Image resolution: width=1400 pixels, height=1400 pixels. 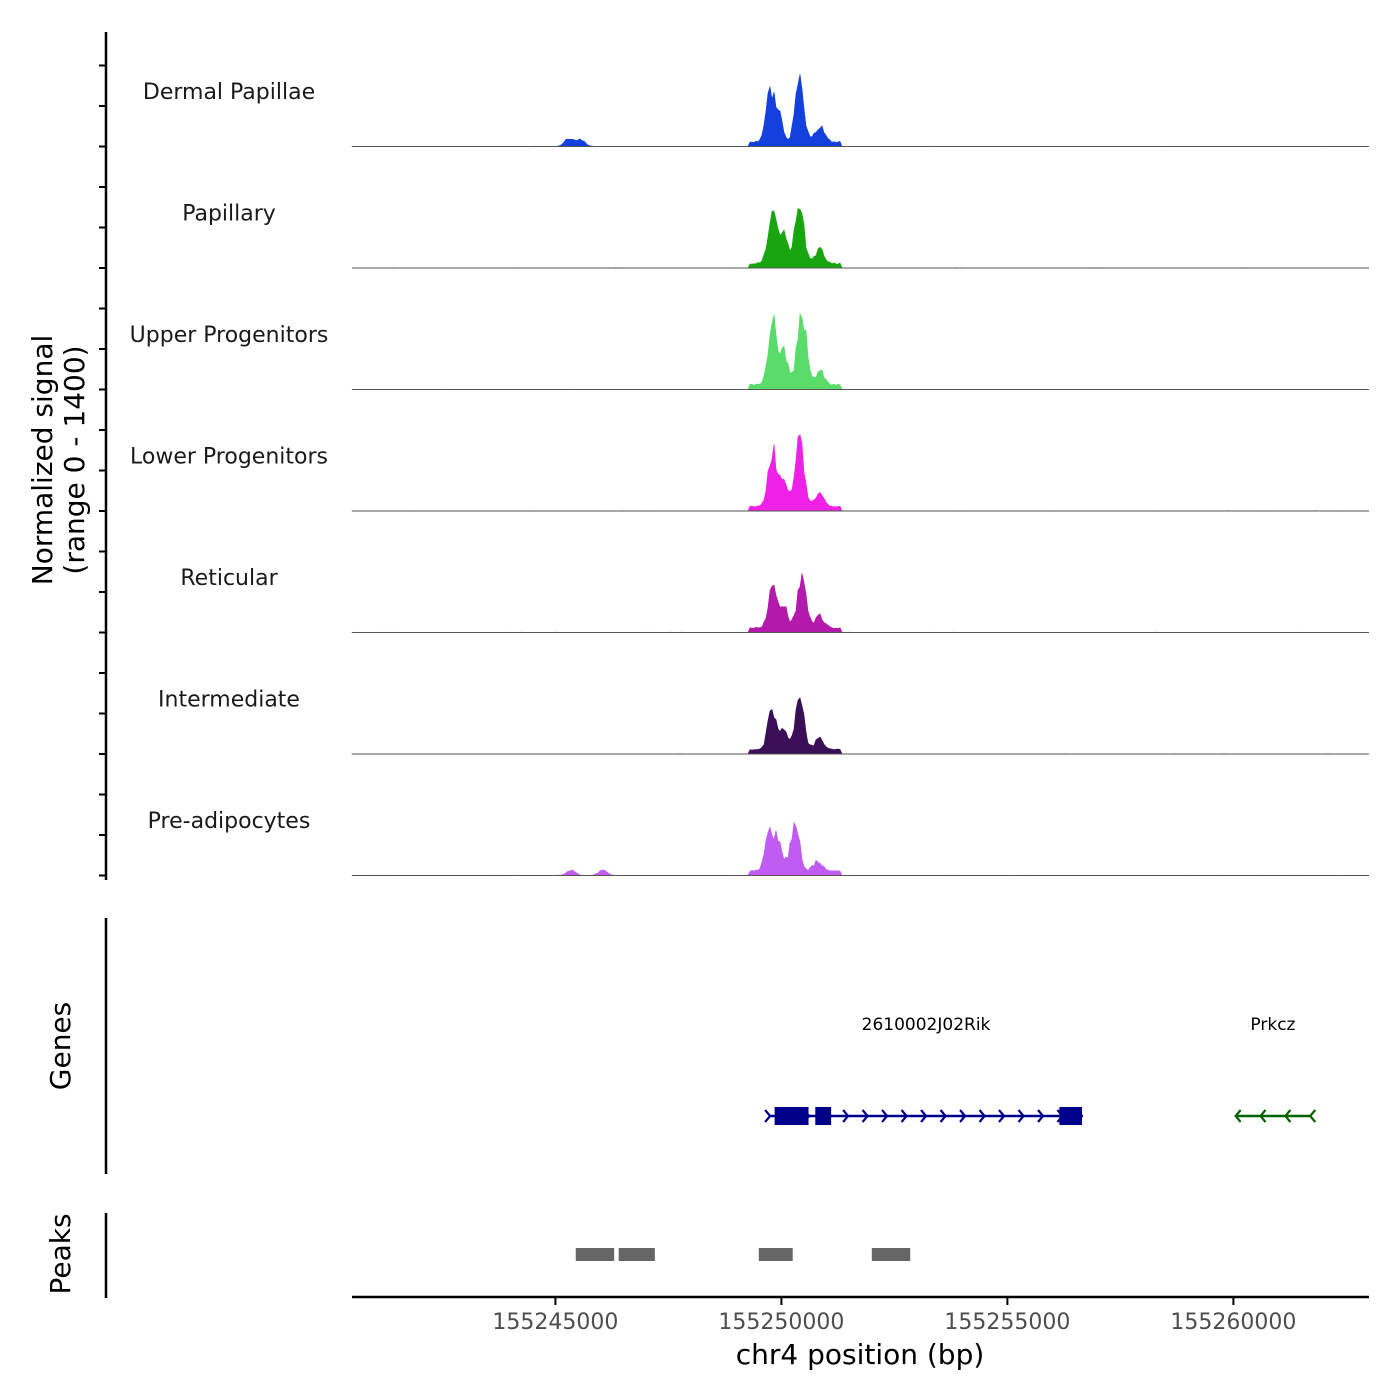 I want to click on genes-panel-title: Genes, so click(x=60, y=1046).